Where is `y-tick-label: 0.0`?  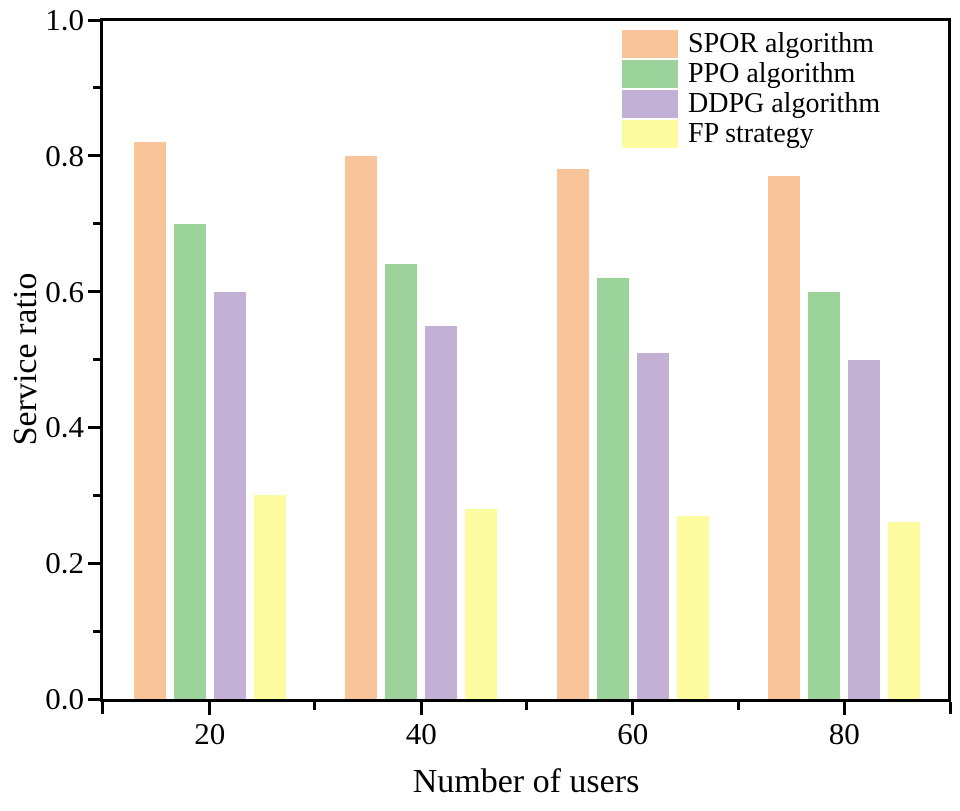 y-tick-label: 0.0 is located at coordinates (64, 698).